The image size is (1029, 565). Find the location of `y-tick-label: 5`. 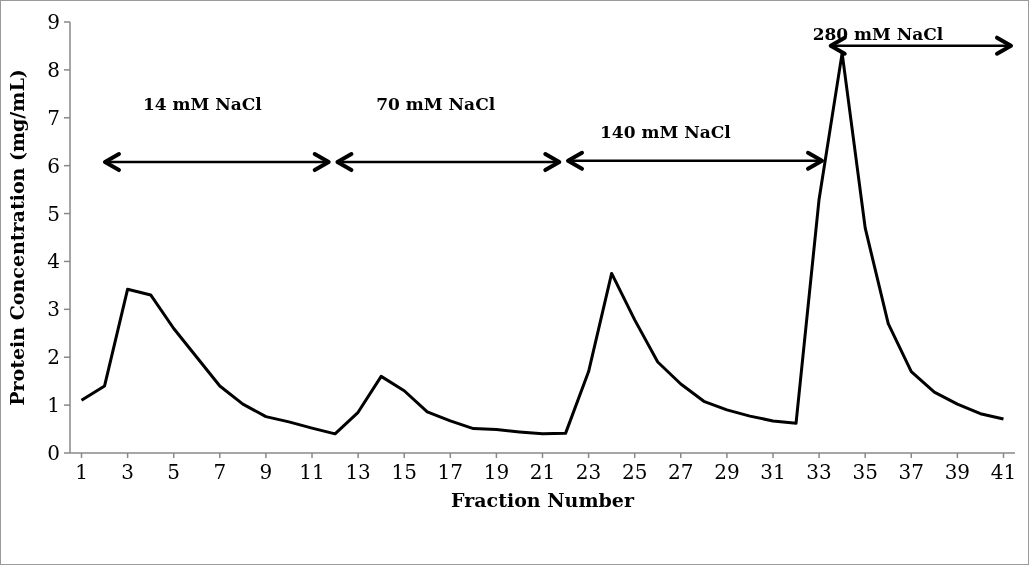

y-tick-label: 5 is located at coordinates (53, 213).